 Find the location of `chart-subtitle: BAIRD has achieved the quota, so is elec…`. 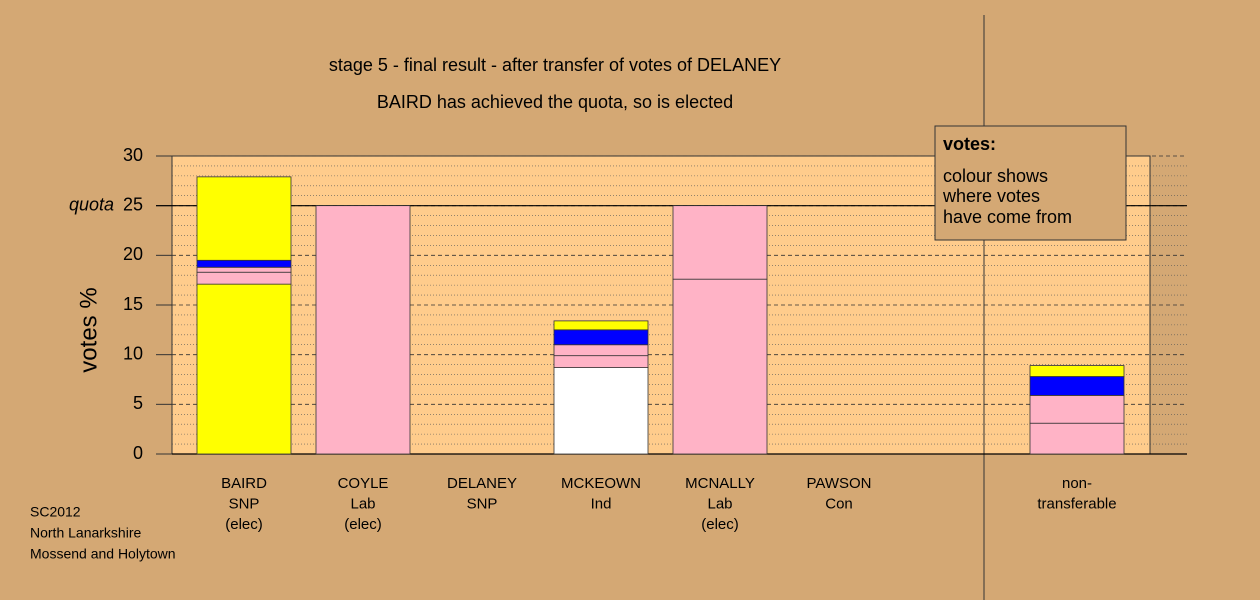

chart-subtitle: BAIRD has achieved the quota, so is elec… is located at coordinates (555, 102).